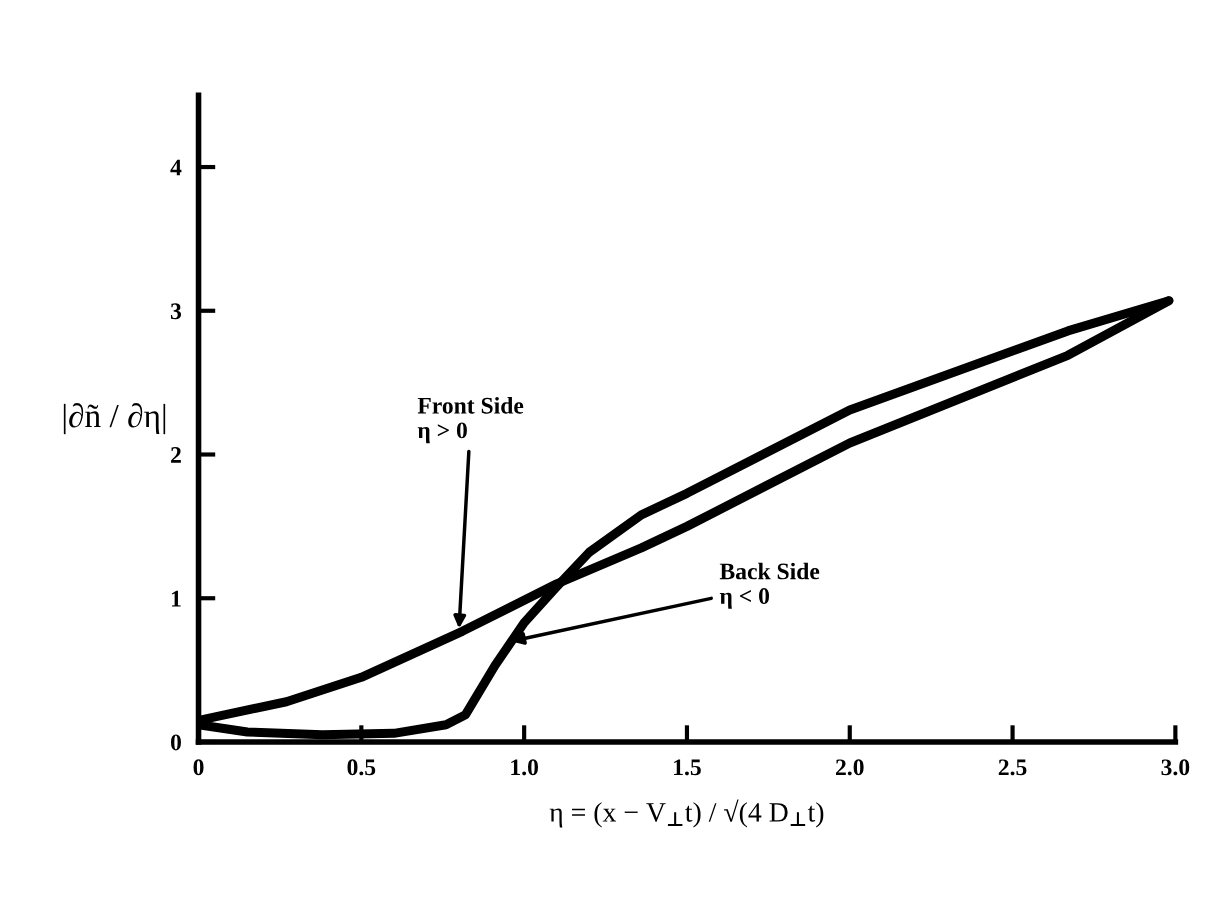  I want to click on x-axis-title: η = (x − V$_{⊥}$t) / √(4 D$_{⊥}$t), so click(686, 813).